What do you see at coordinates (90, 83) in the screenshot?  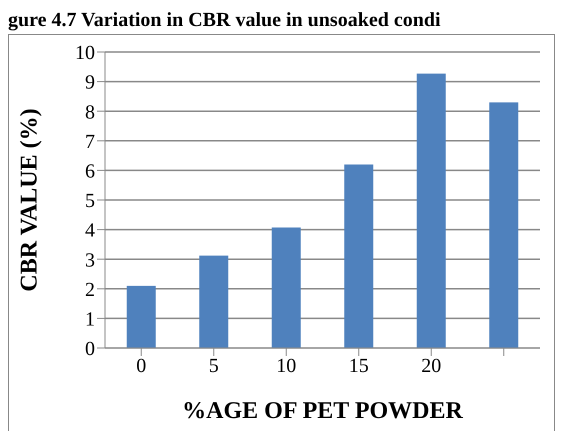 I see `y-tick-label: 9` at bounding box center [90, 83].